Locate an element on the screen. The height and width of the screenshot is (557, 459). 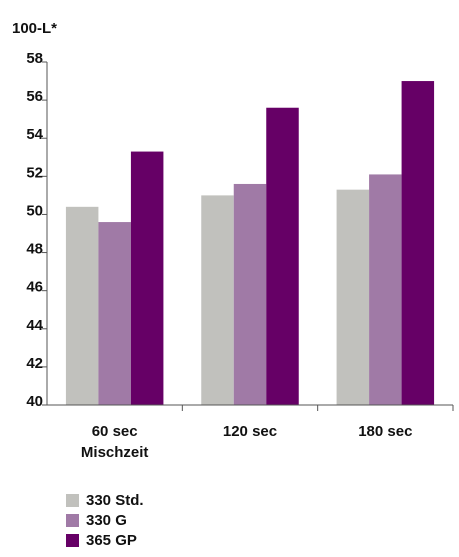
y-tick-label: 44 is located at coordinates (34, 325).